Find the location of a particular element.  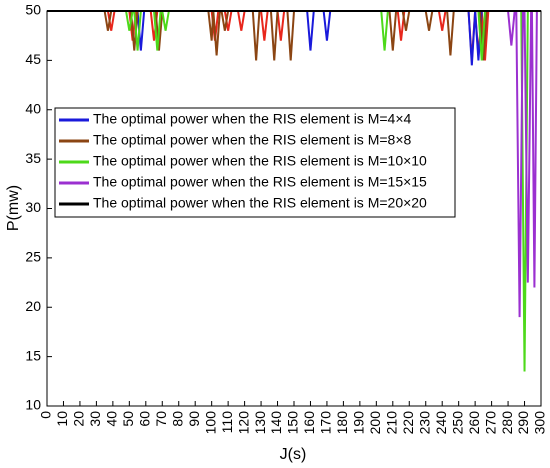

x-tick-label: 190 is located at coordinates (359, 423).